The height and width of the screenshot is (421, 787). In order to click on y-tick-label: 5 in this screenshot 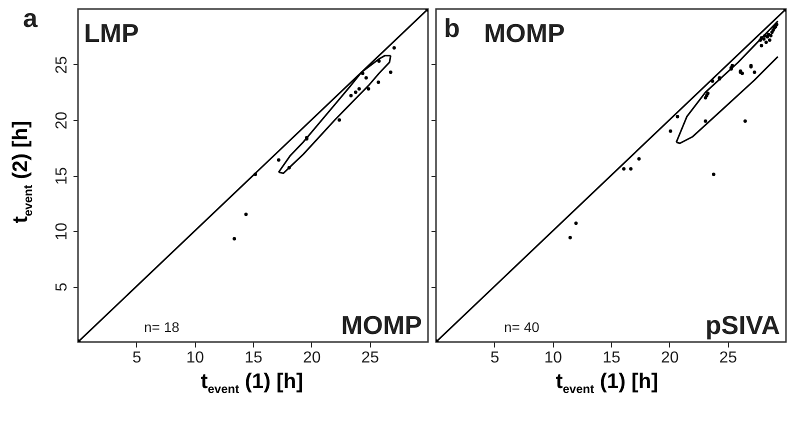, I will do `click(62, 287)`.